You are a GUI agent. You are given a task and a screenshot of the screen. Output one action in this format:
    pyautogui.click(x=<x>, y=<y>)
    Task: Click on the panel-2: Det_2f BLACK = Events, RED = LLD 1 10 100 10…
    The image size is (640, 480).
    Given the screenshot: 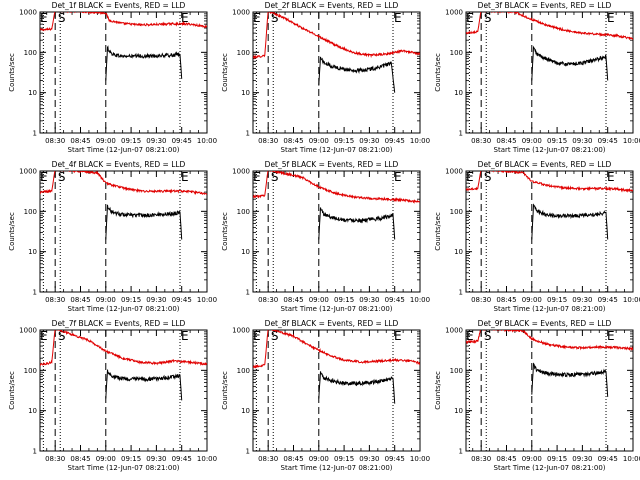 What is the action you would take?
    pyautogui.click(x=325, y=77)
    